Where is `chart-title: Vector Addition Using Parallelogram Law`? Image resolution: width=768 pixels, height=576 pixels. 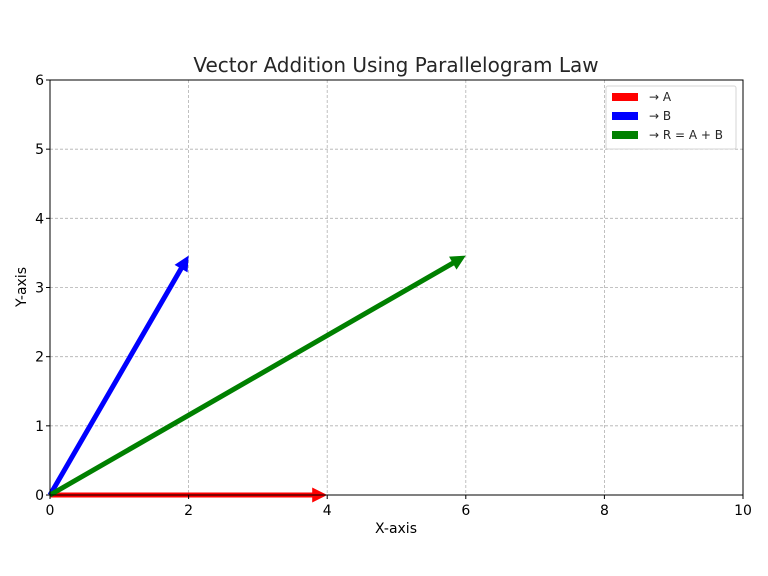 chart-title: Vector Addition Using Parallelogram Law is located at coordinates (395, 65).